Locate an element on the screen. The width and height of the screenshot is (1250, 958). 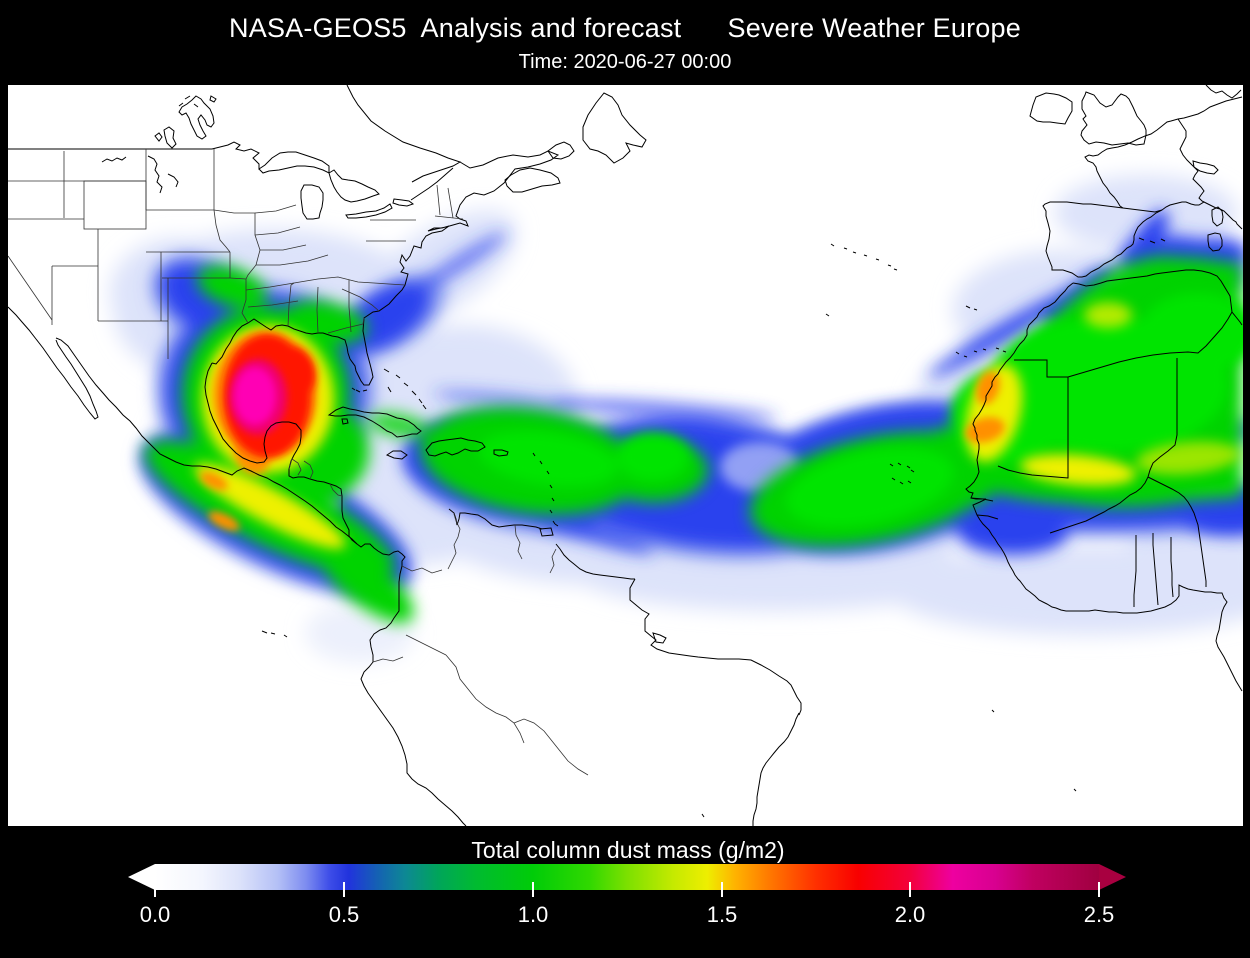
svg-text: 1.5 is located at coordinates (722, 914).